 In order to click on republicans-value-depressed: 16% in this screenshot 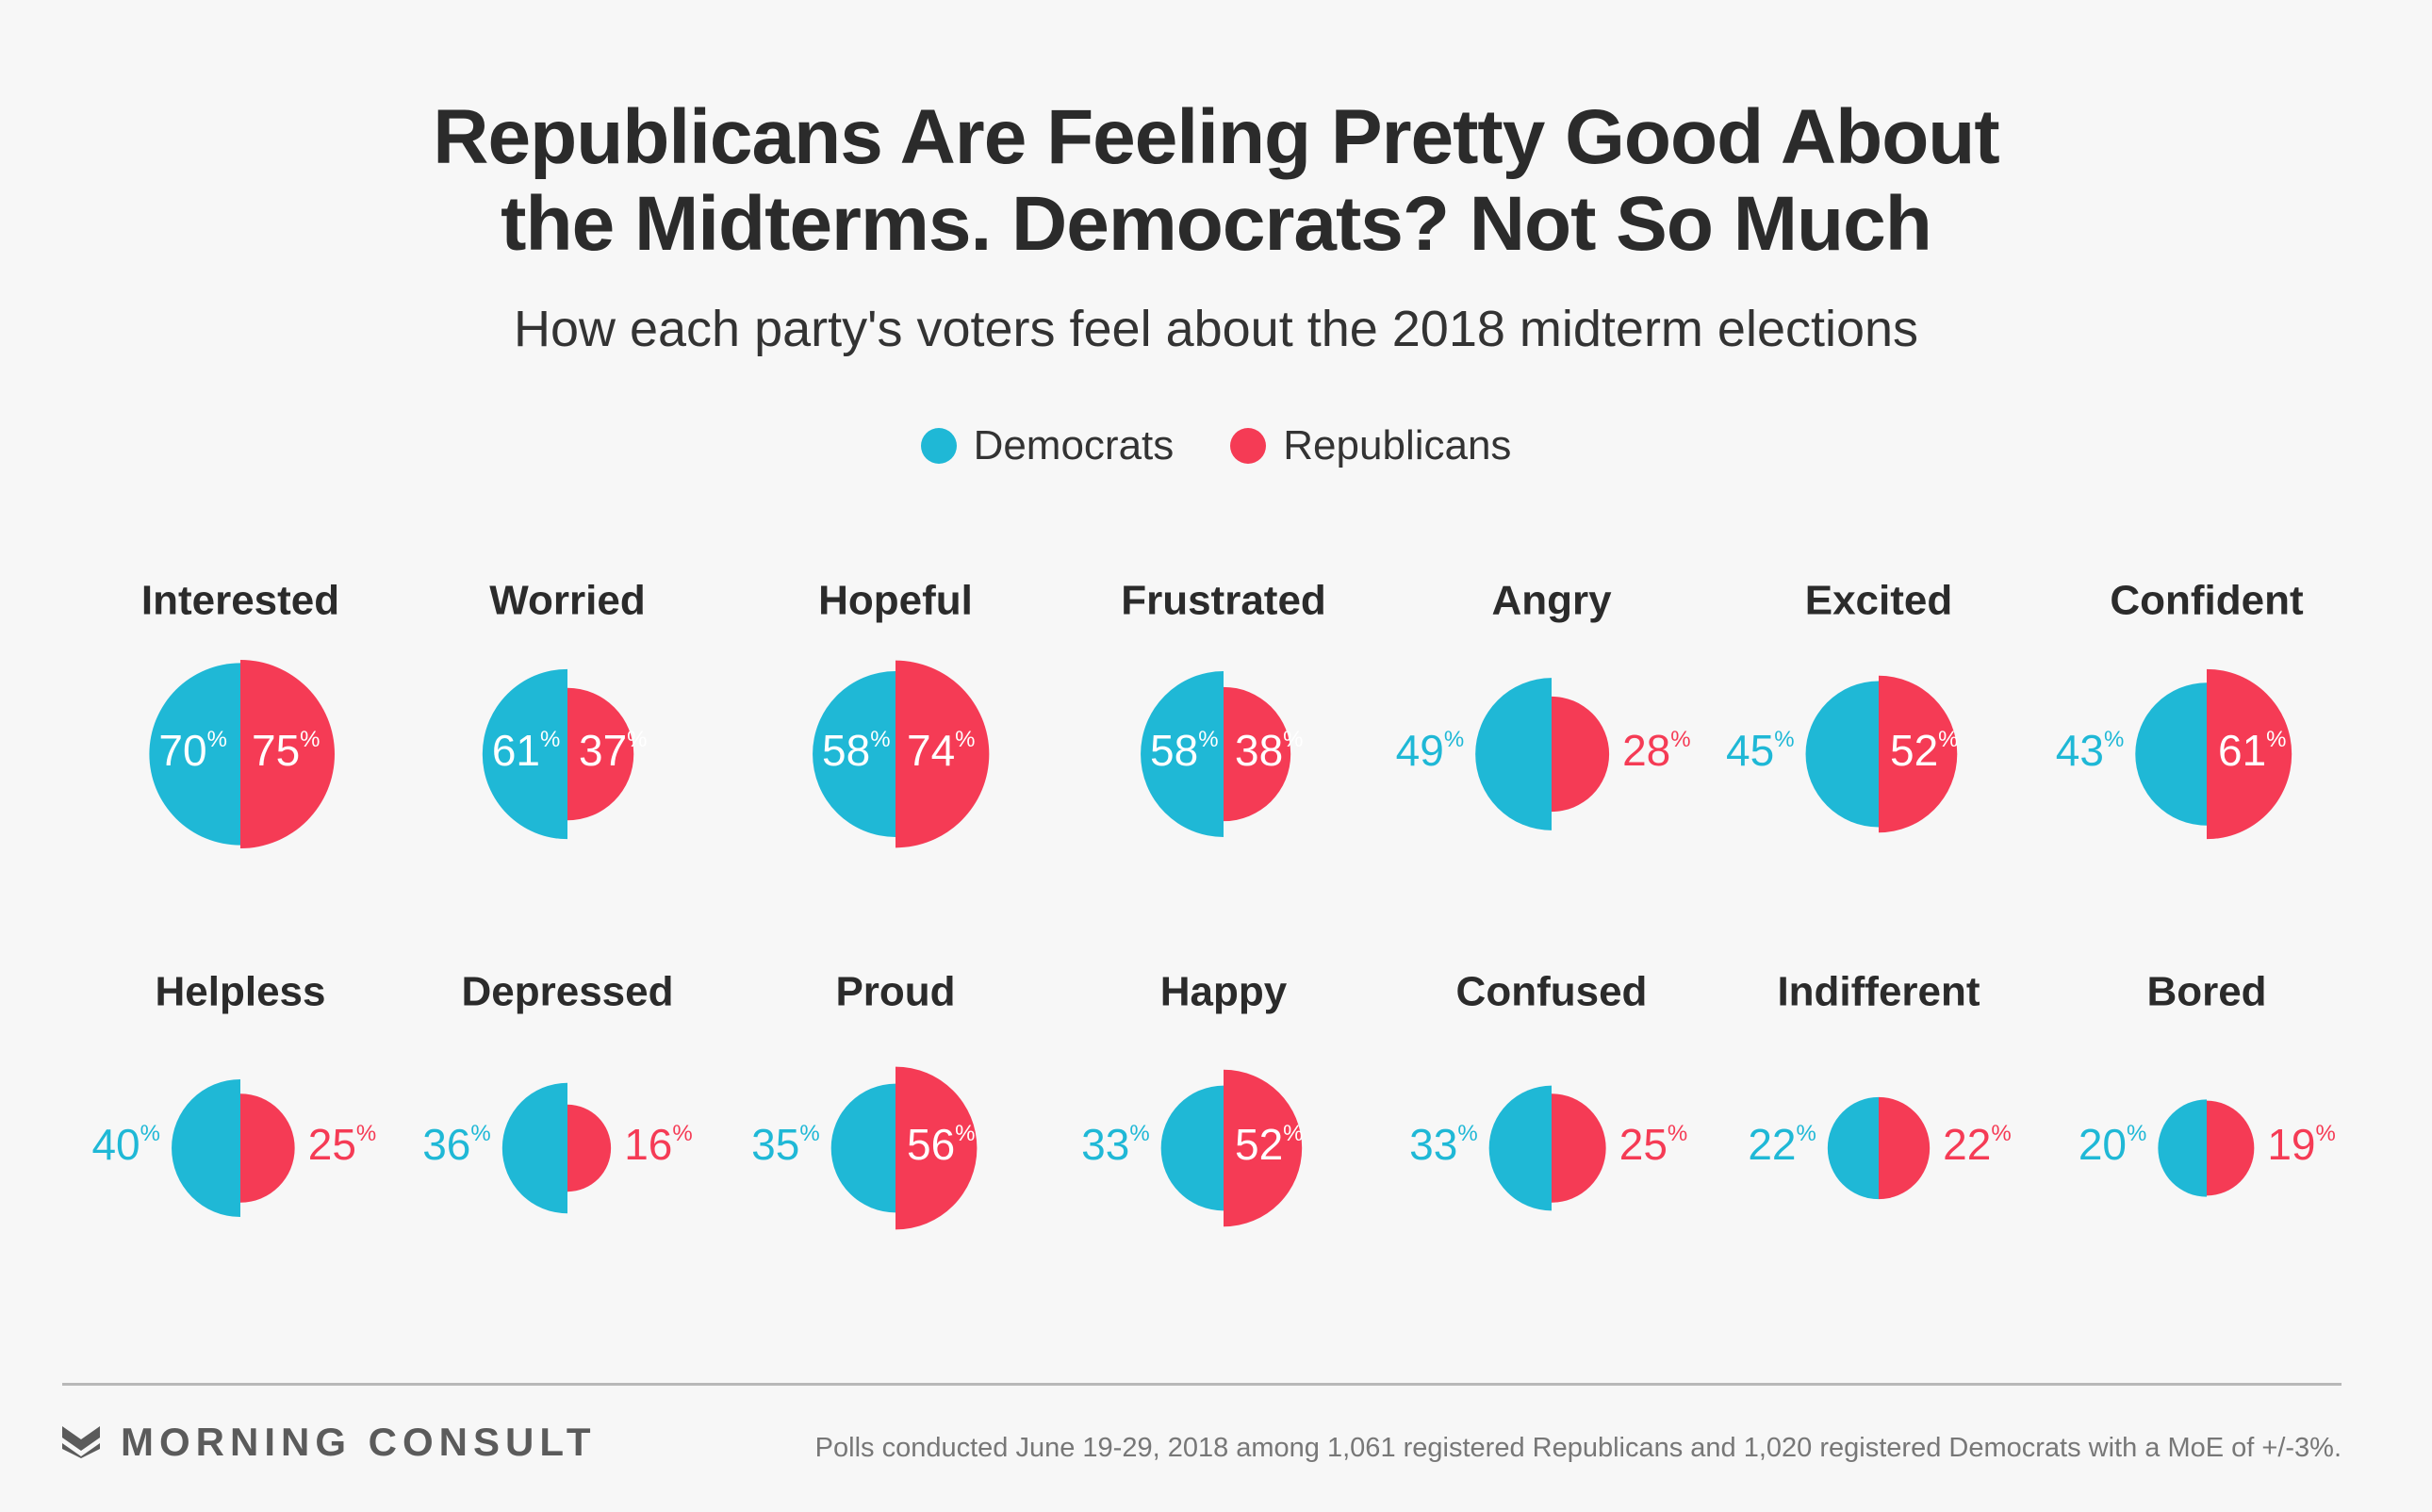, I will do `click(658, 1144)`.